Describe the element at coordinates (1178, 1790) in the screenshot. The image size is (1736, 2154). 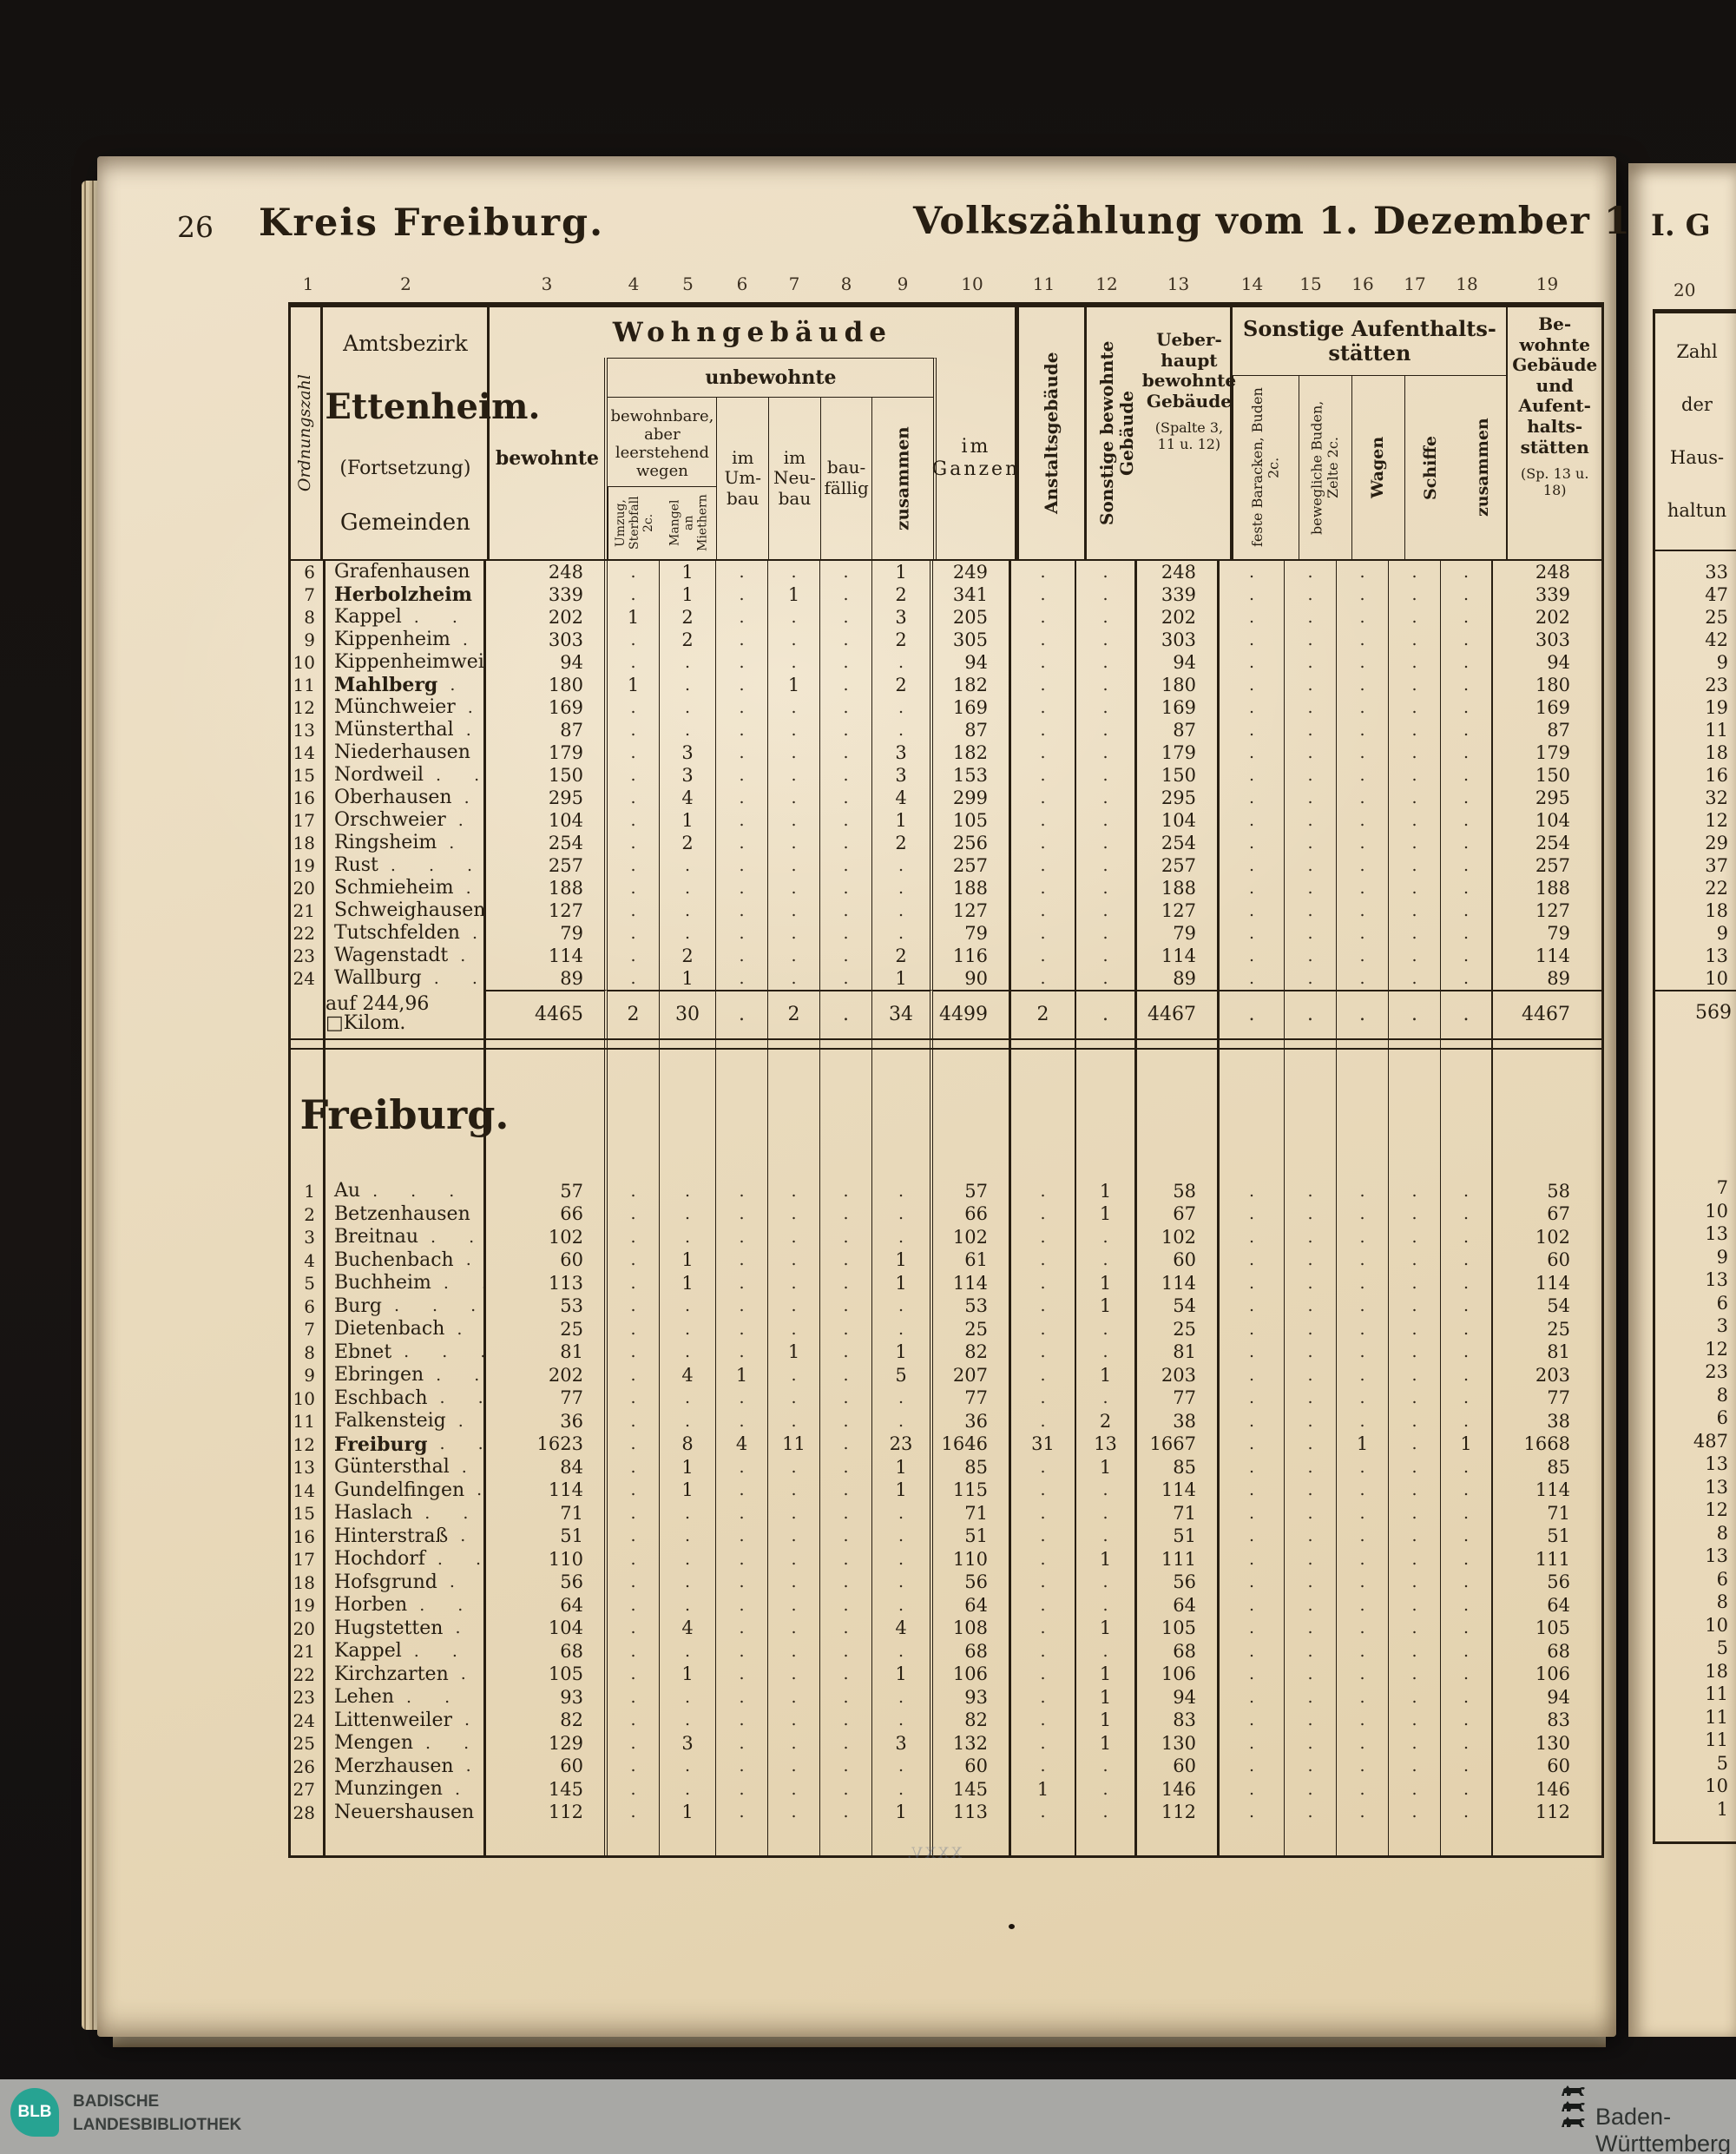
I see `value-cell: 146` at that location.